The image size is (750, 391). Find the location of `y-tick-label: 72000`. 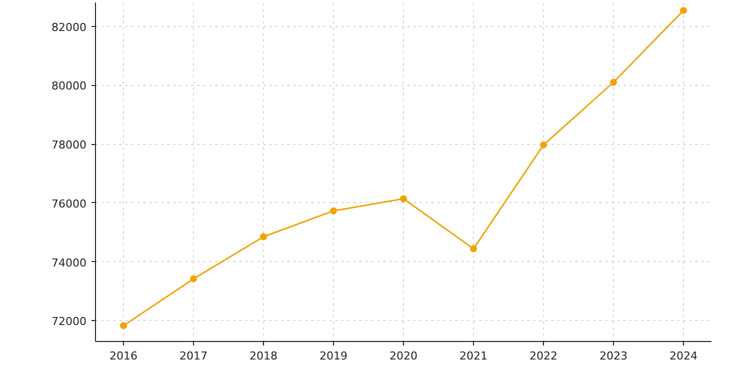

y-tick-label: 72000 is located at coordinates (69, 321).